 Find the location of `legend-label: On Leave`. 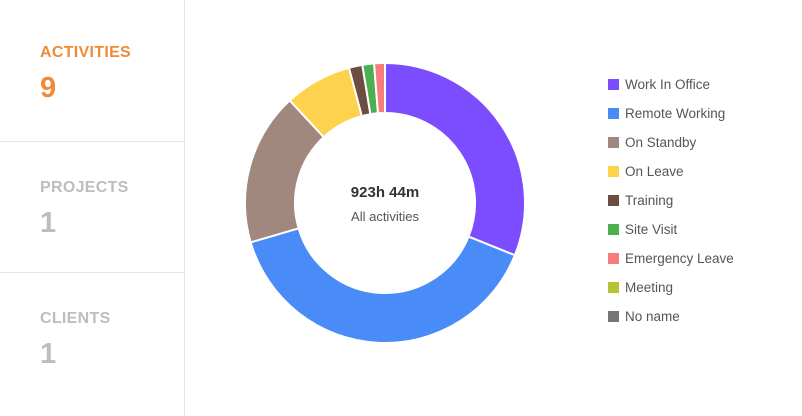

legend-label: On Leave is located at coordinates (654, 171).